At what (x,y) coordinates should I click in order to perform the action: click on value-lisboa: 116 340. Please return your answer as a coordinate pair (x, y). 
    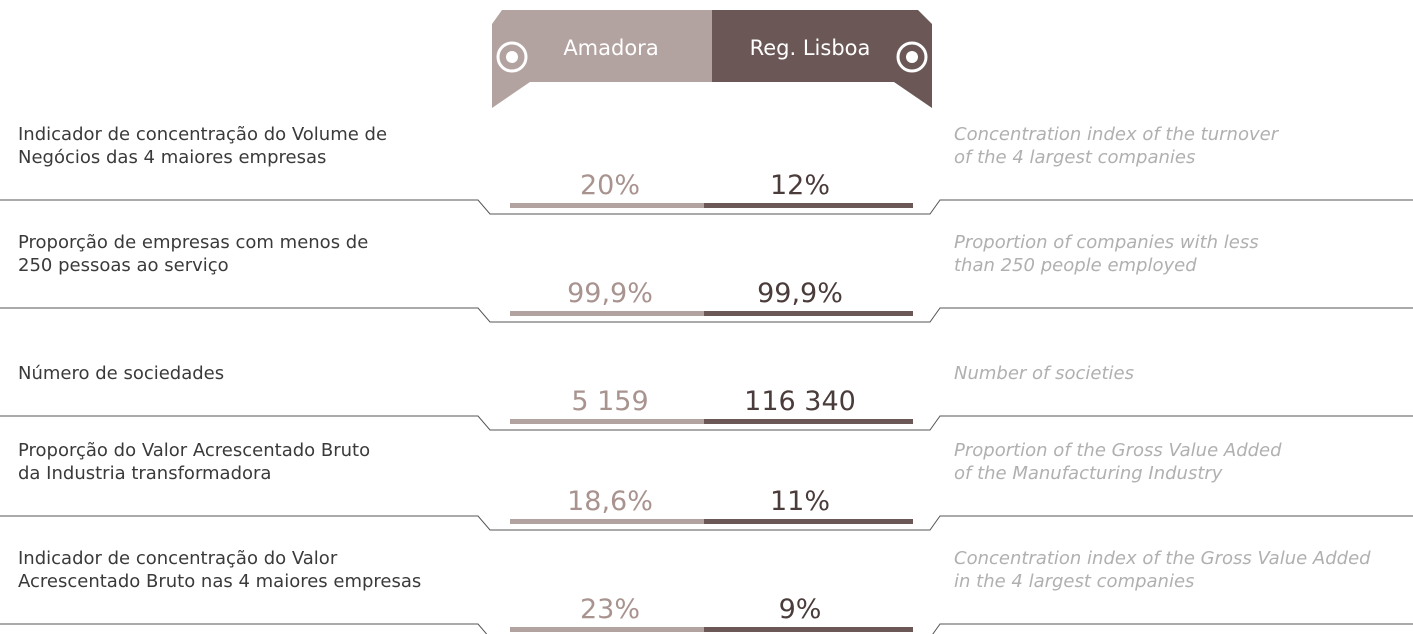
    Looking at the image, I should click on (800, 401).